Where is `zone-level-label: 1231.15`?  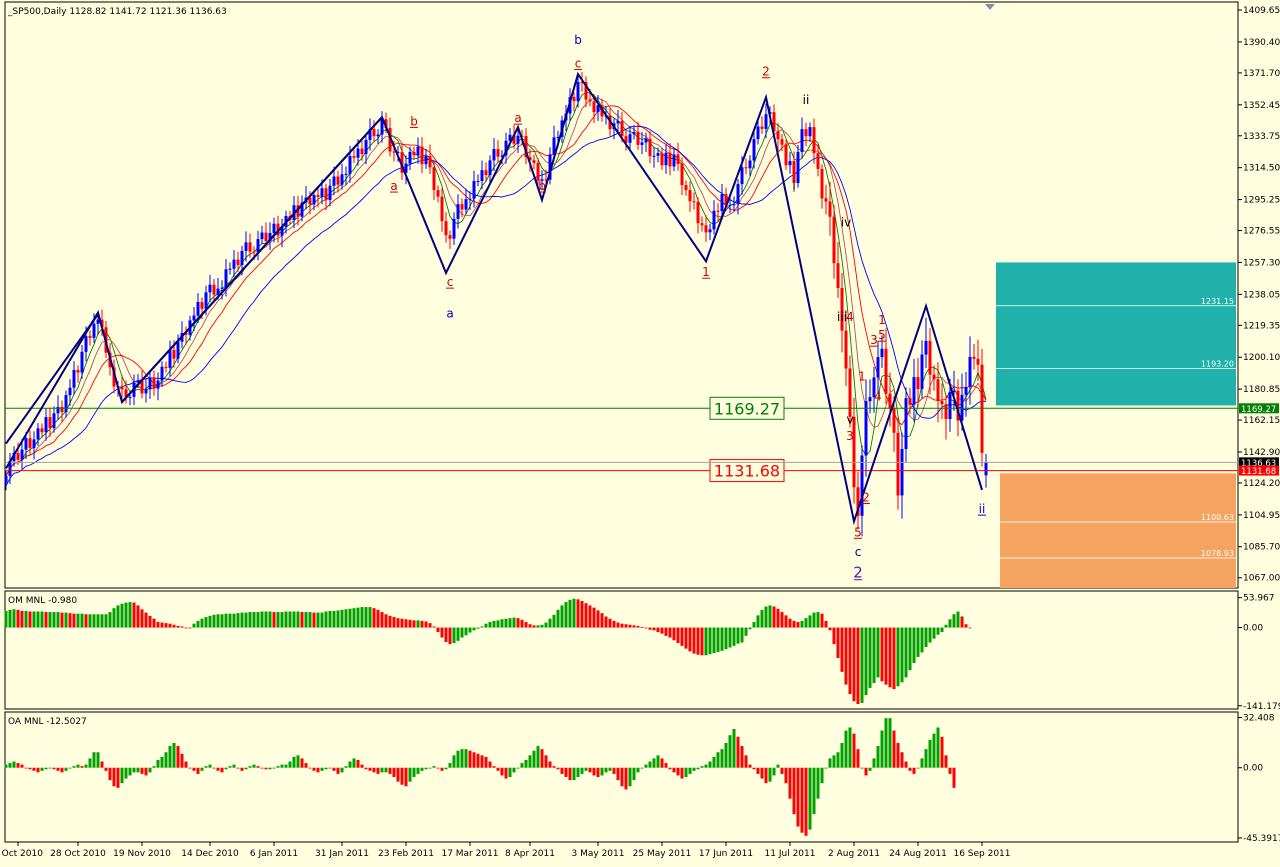
zone-level-label: 1231.15 is located at coordinates (1217, 301).